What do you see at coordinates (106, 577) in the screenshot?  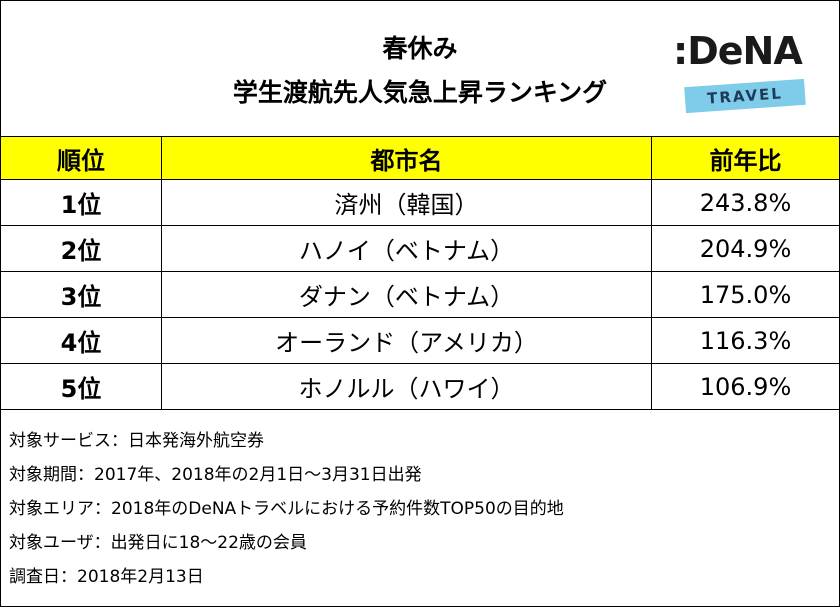 I see `note: 調査日：2018年2月13日` at bounding box center [106, 577].